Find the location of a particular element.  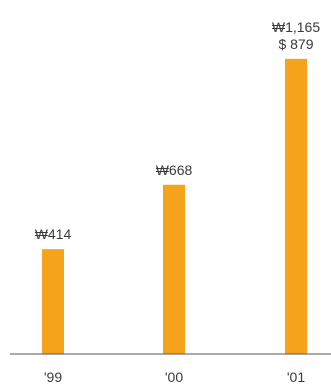

x-tick-label-1: '00 is located at coordinates (174, 377).